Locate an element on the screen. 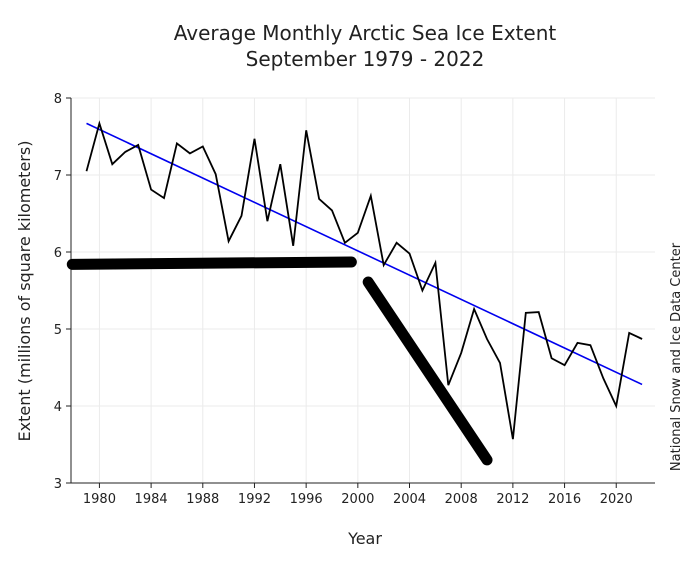 The width and height of the screenshot is (700, 564). x-tick-label: 2000 is located at coordinates (357, 499).